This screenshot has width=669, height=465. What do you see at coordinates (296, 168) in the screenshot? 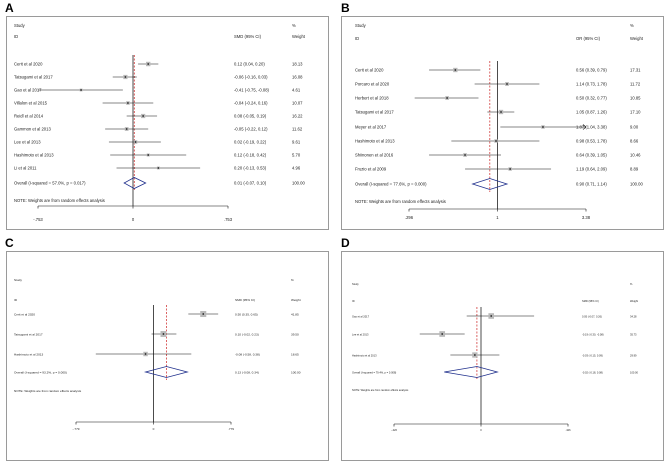
I see `weight-label-a: 4.96` at bounding box center [296, 168].